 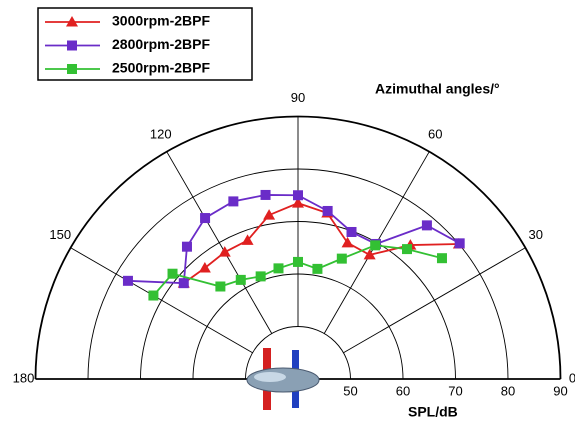 I want to click on r-tick-label: 70, so click(x=455, y=390).